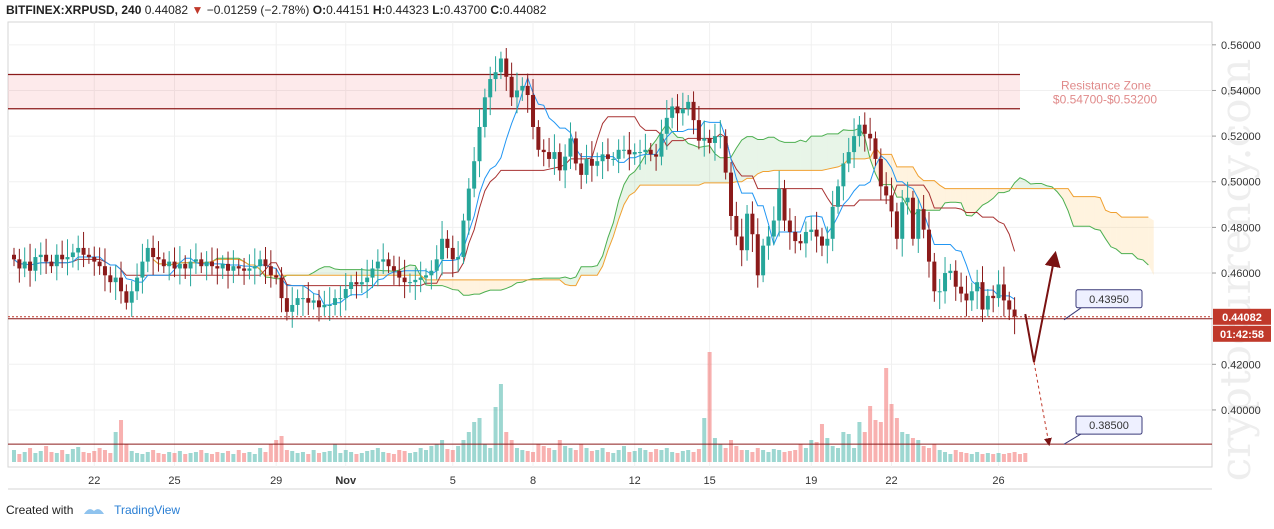 The height and width of the screenshot is (529, 1274). What do you see at coordinates (147, 510) in the screenshot?
I see `tradingview-link: TradingView` at bounding box center [147, 510].